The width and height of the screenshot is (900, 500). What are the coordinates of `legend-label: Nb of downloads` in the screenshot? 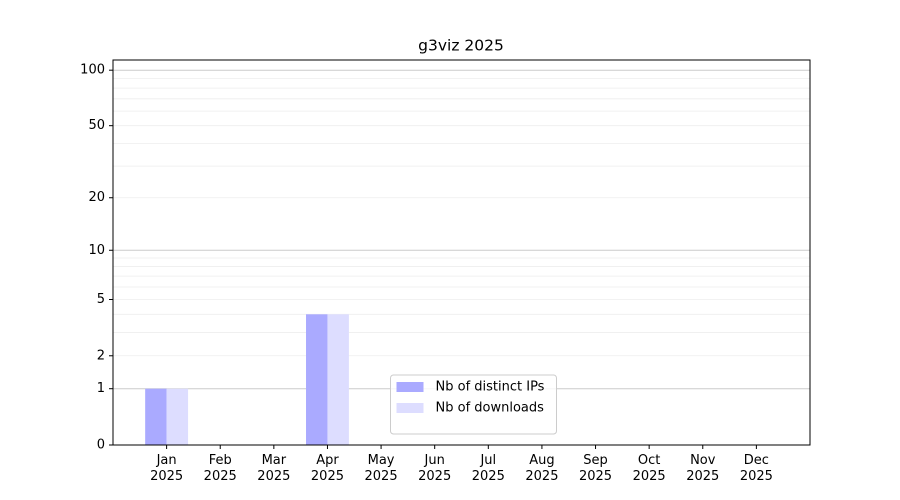 It's located at (490, 408).